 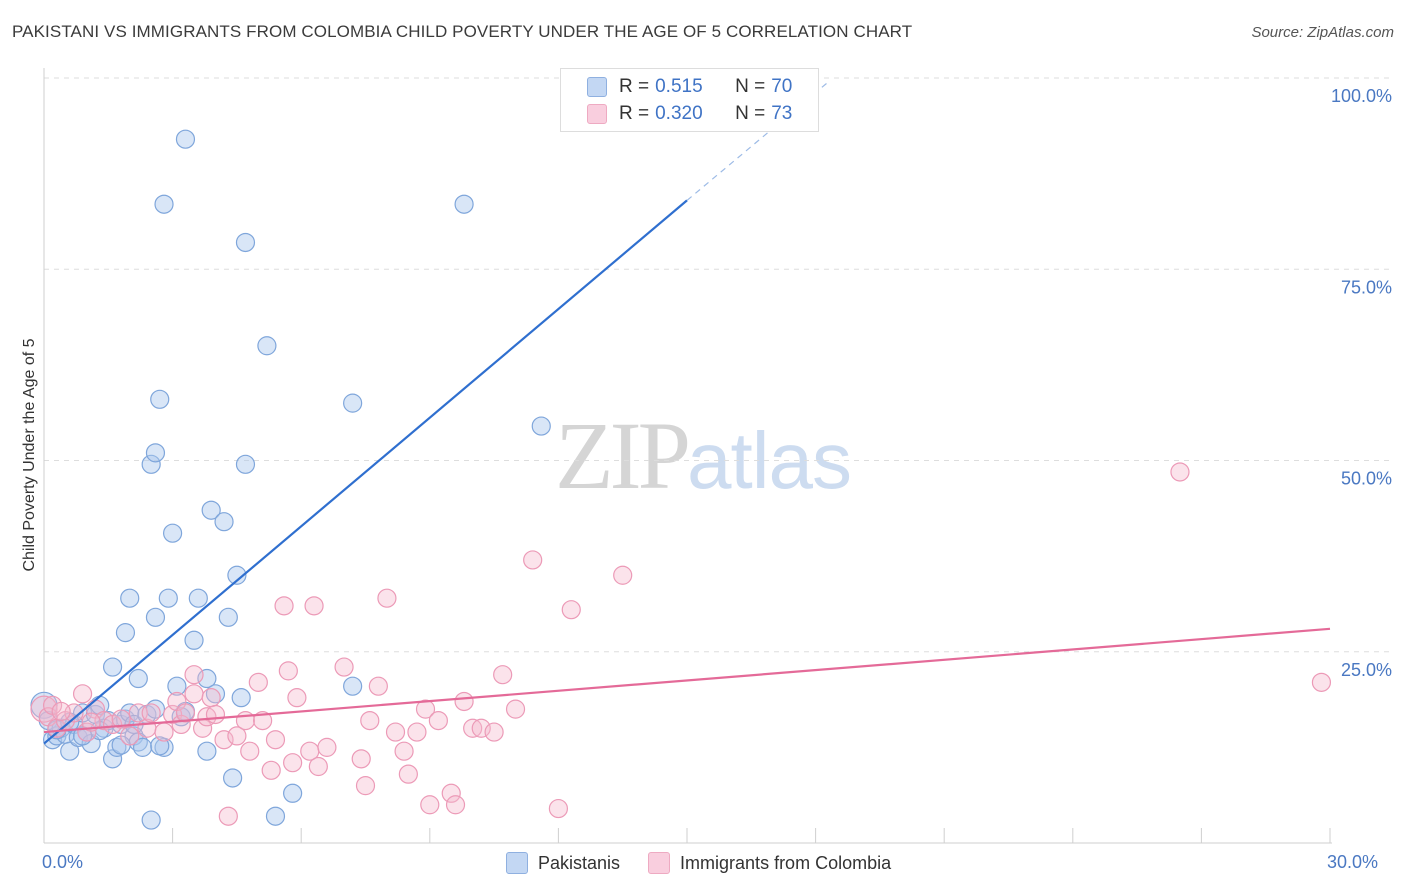 I want to click on legend-row-pakistanis: R = 0.515 N = 70, so click(x=689, y=87).